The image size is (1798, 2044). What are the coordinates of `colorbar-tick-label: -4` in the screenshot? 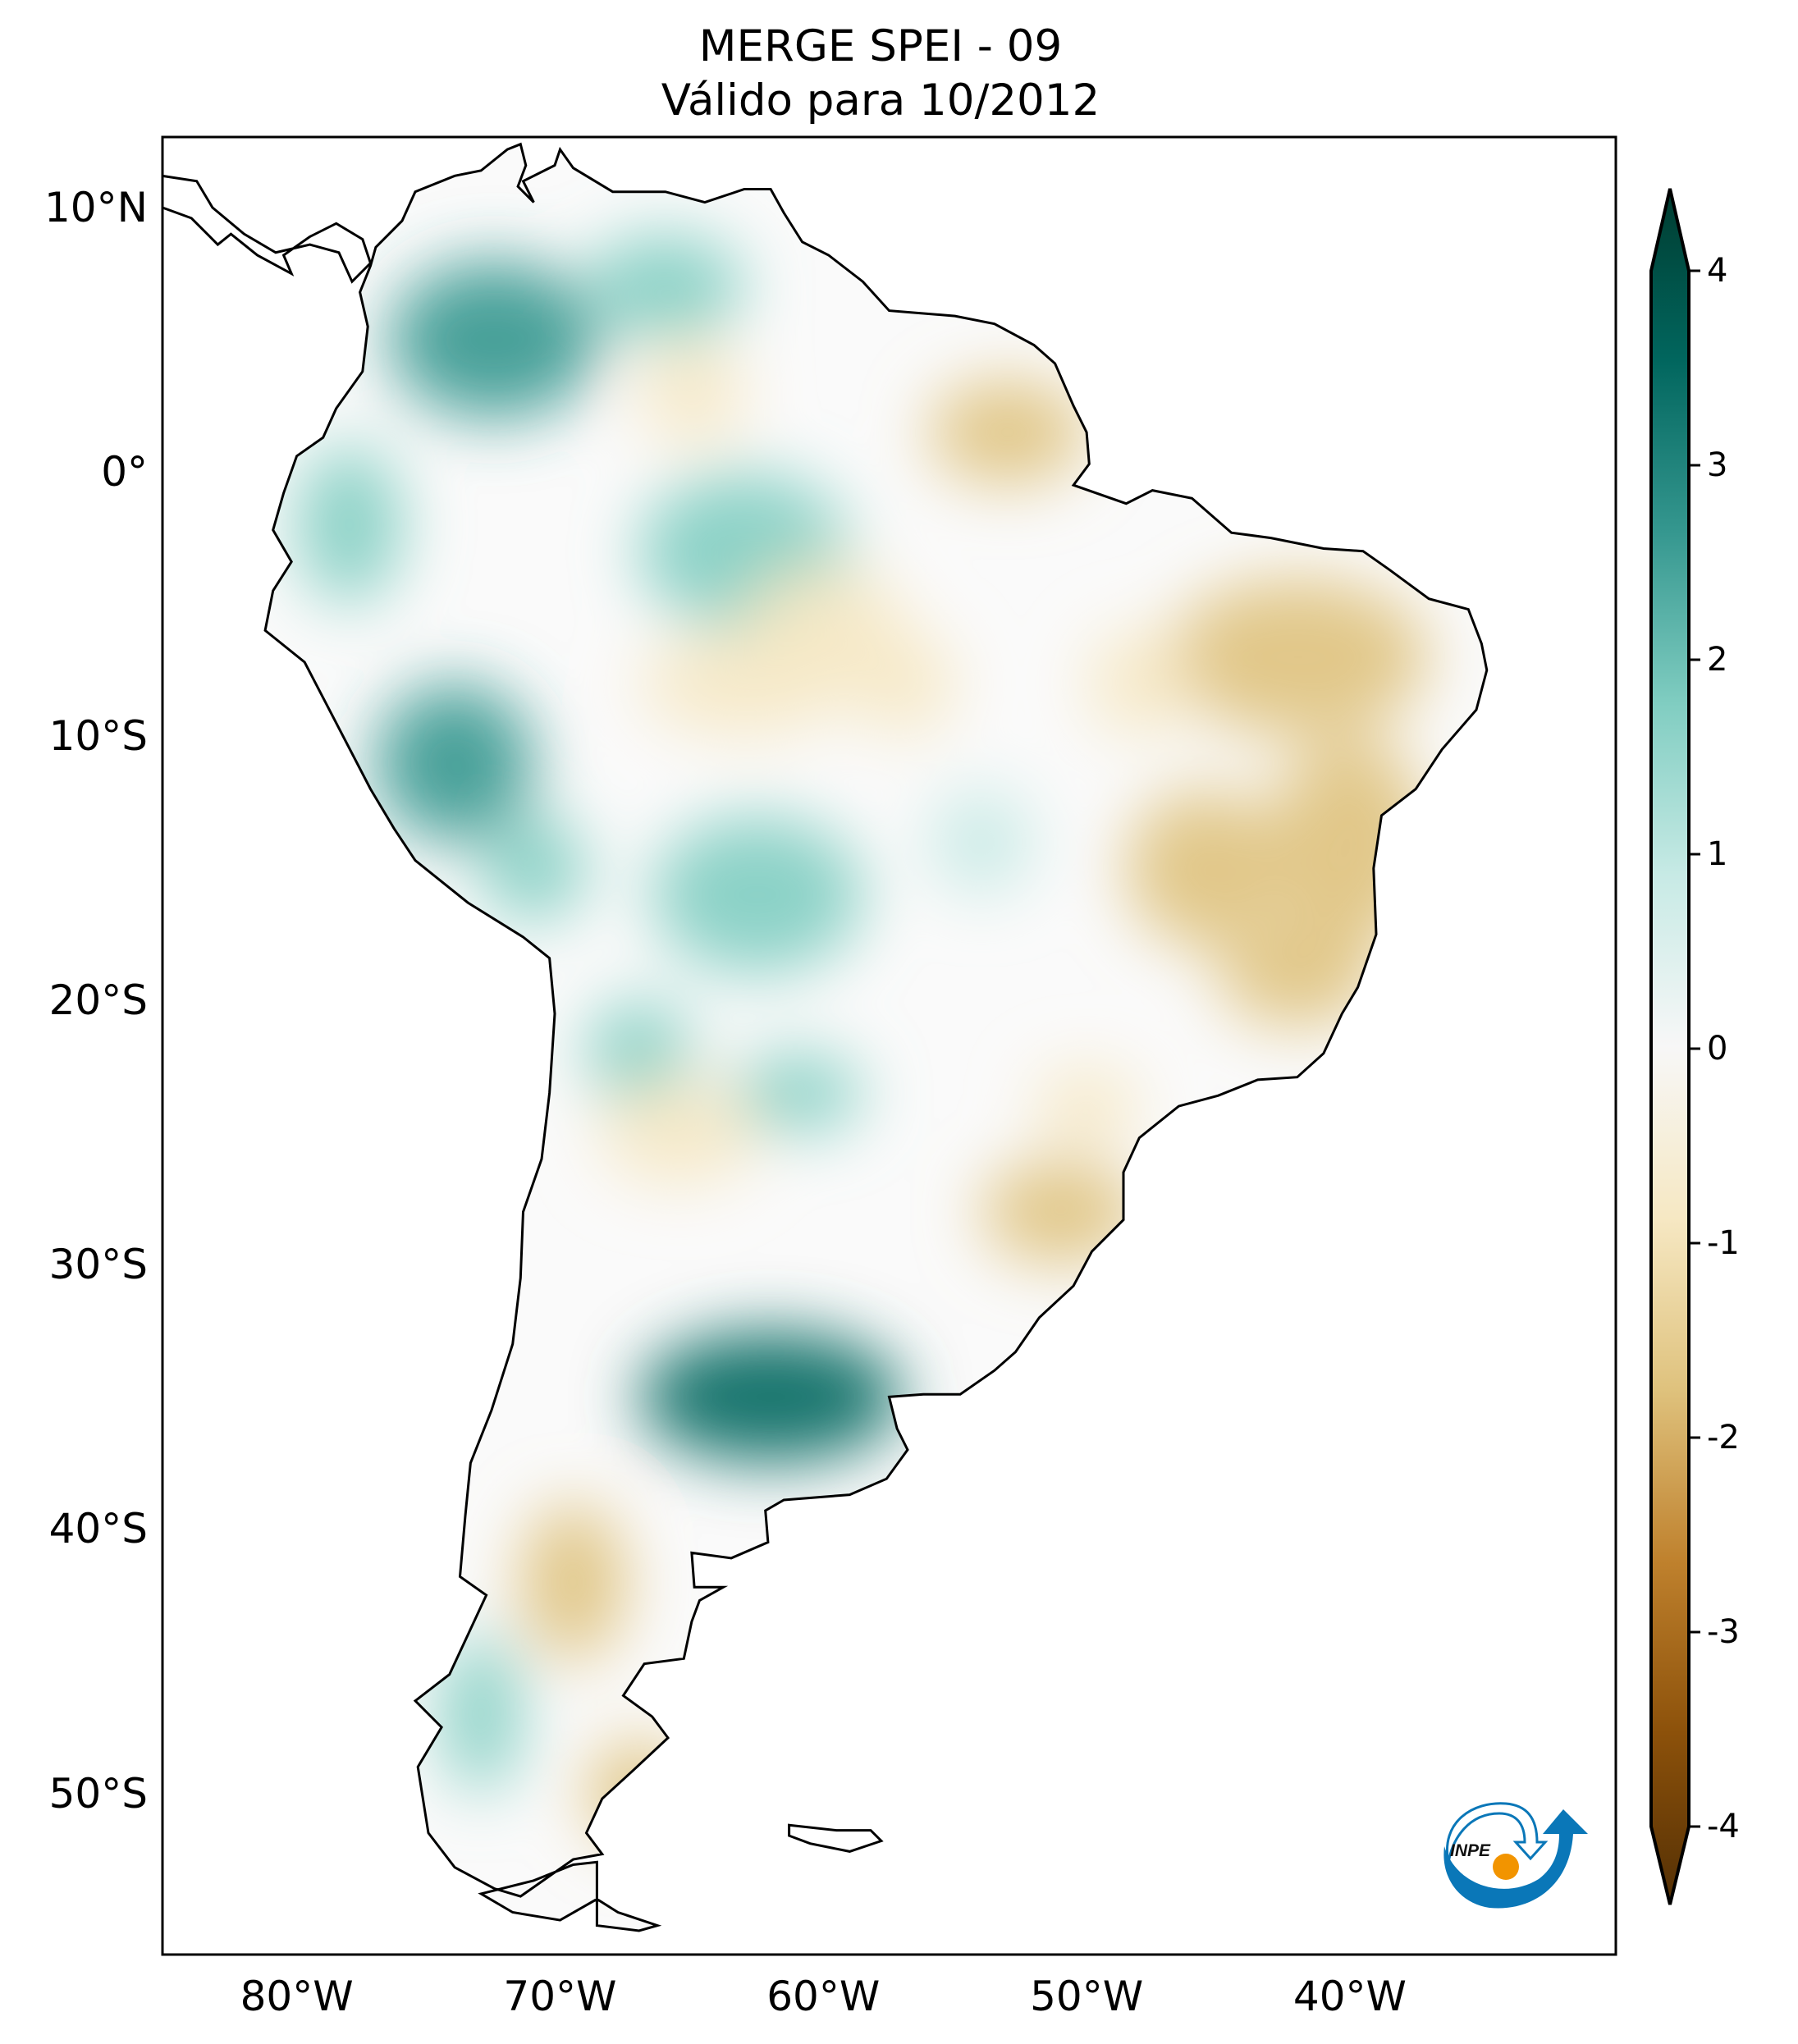 It's located at (1723, 1826).